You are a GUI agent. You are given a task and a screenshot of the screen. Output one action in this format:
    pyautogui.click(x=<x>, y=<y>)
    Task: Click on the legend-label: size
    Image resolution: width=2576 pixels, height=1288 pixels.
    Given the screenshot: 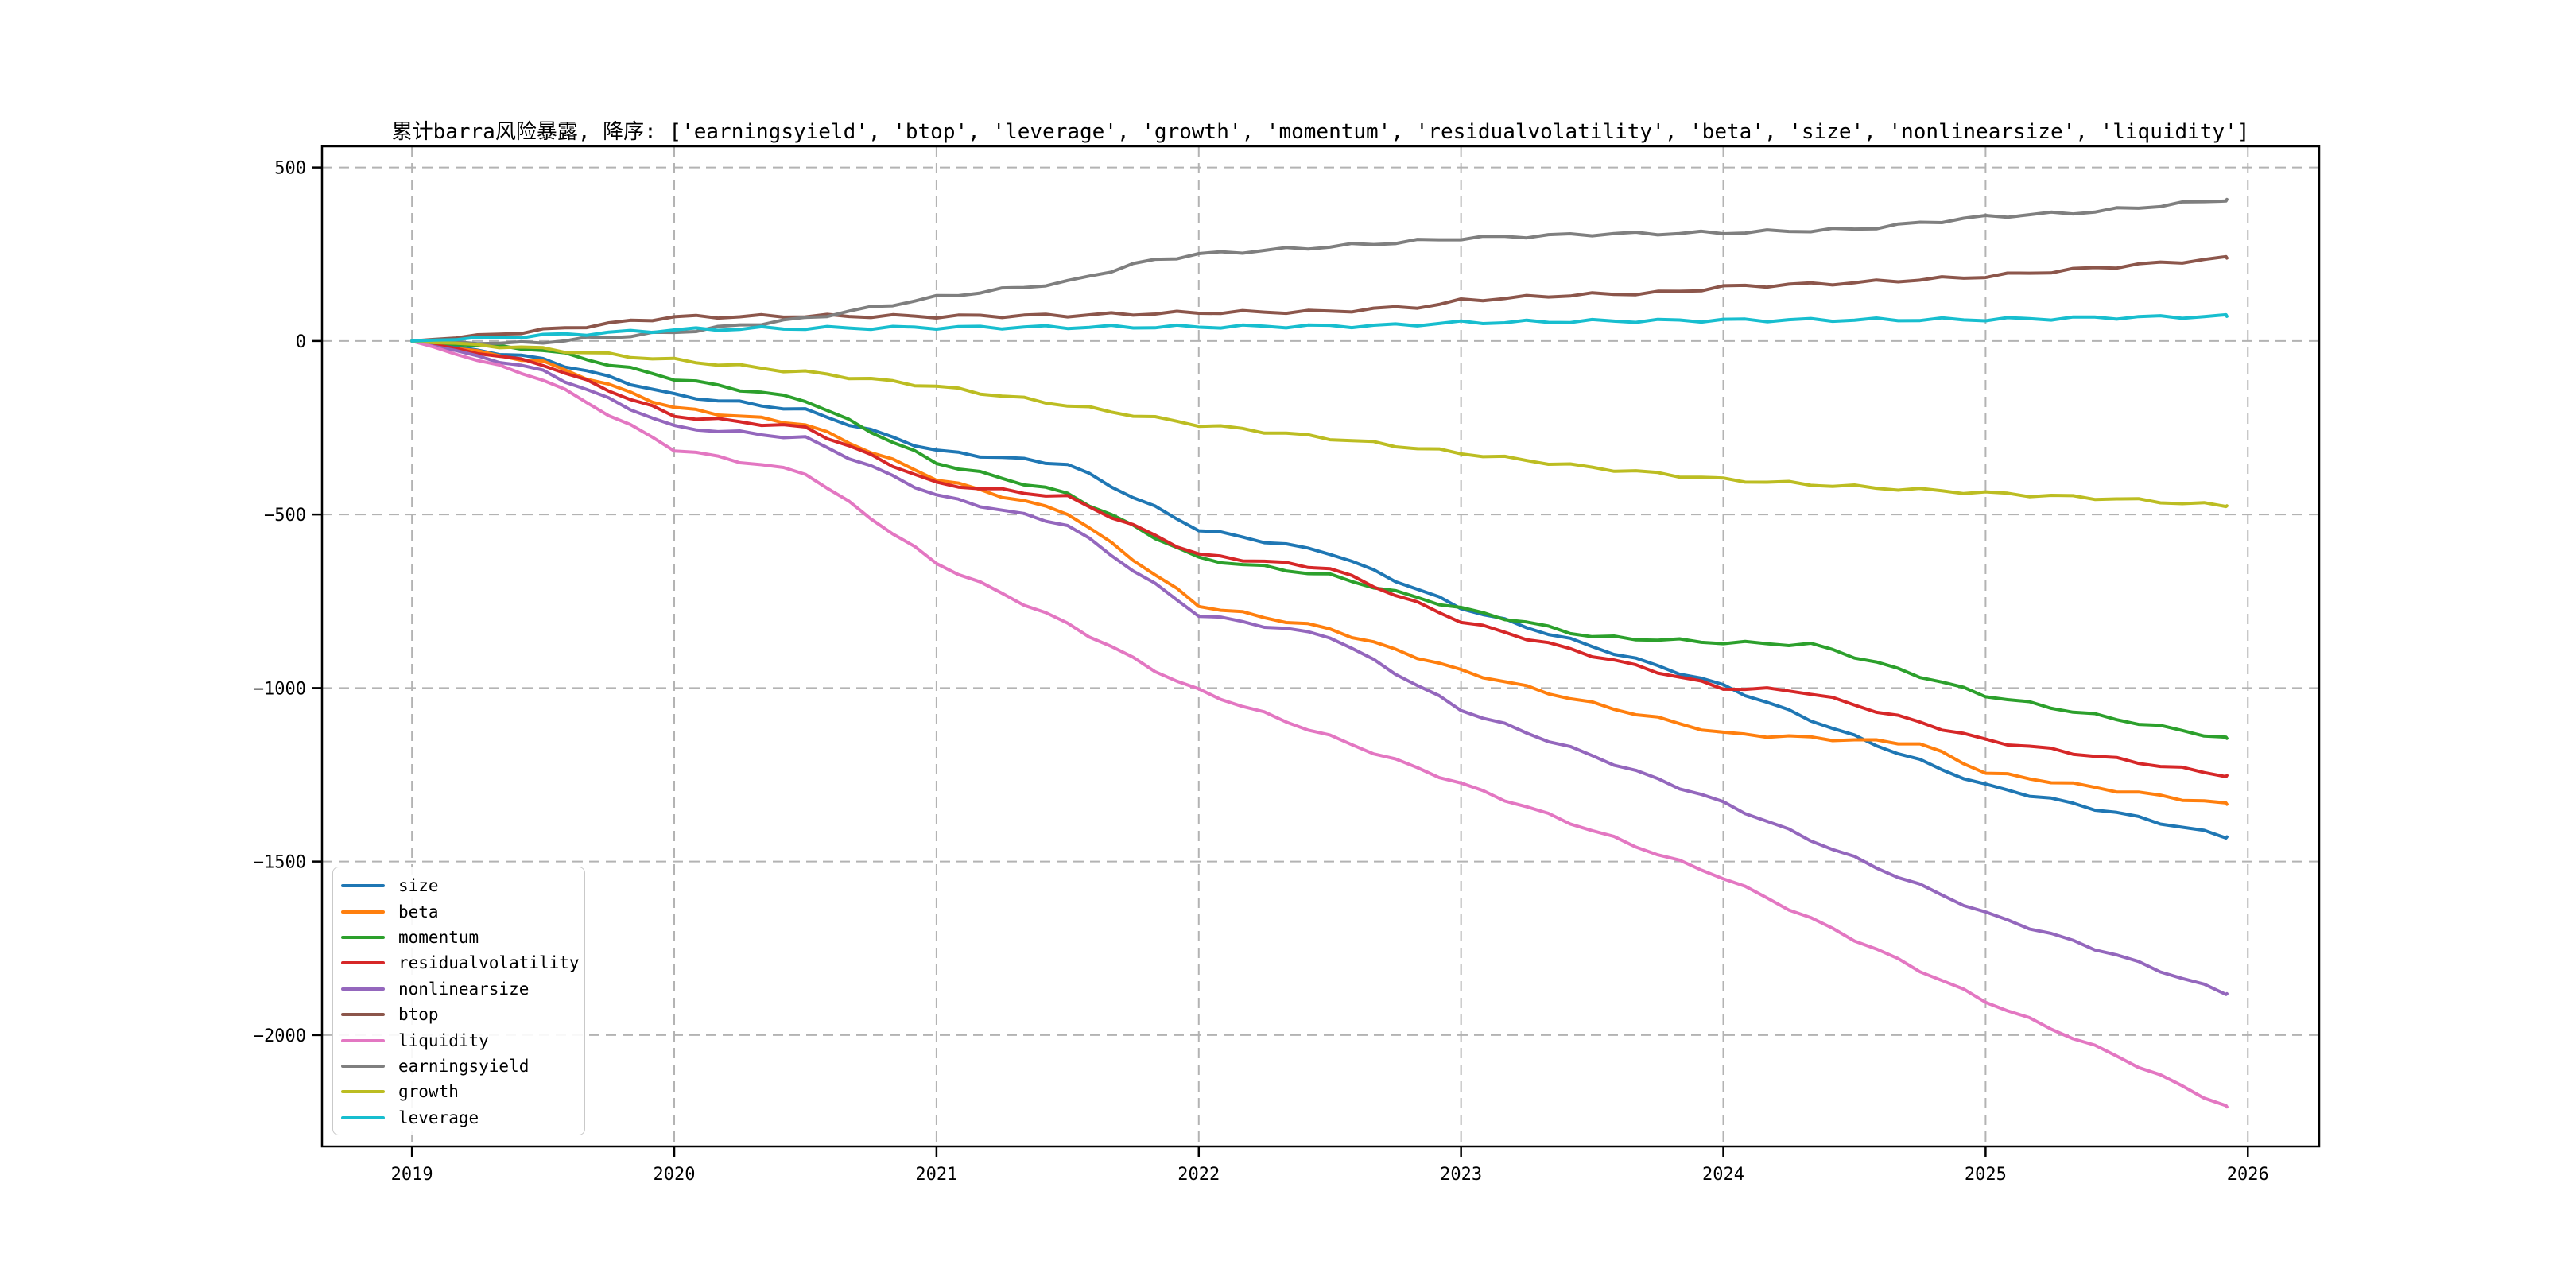 What is the action you would take?
    pyautogui.click(x=419, y=886)
    